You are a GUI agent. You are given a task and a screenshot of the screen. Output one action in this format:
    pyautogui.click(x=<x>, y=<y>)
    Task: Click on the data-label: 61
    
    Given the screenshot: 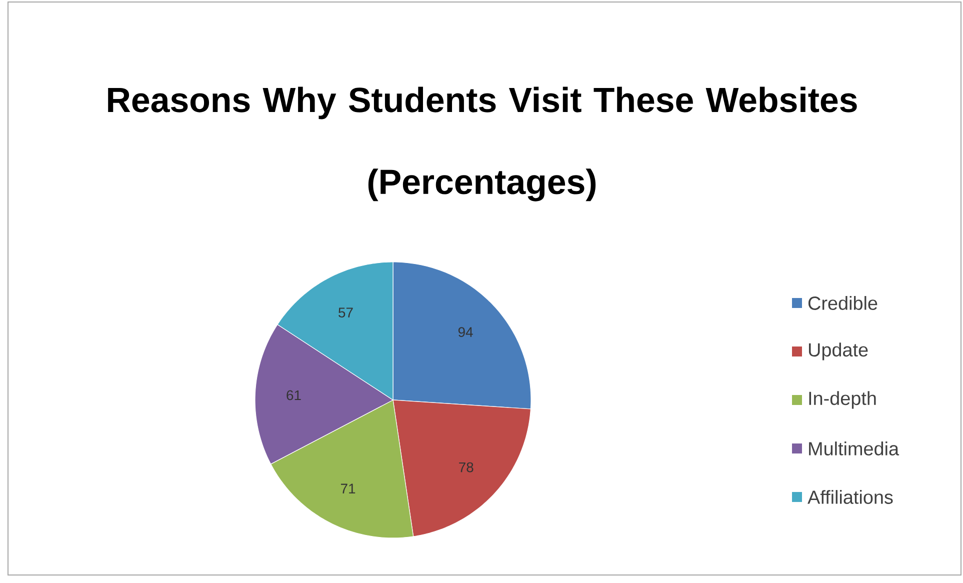 What is the action you would take?
    pyautogui.click(x=293, y=395)
    